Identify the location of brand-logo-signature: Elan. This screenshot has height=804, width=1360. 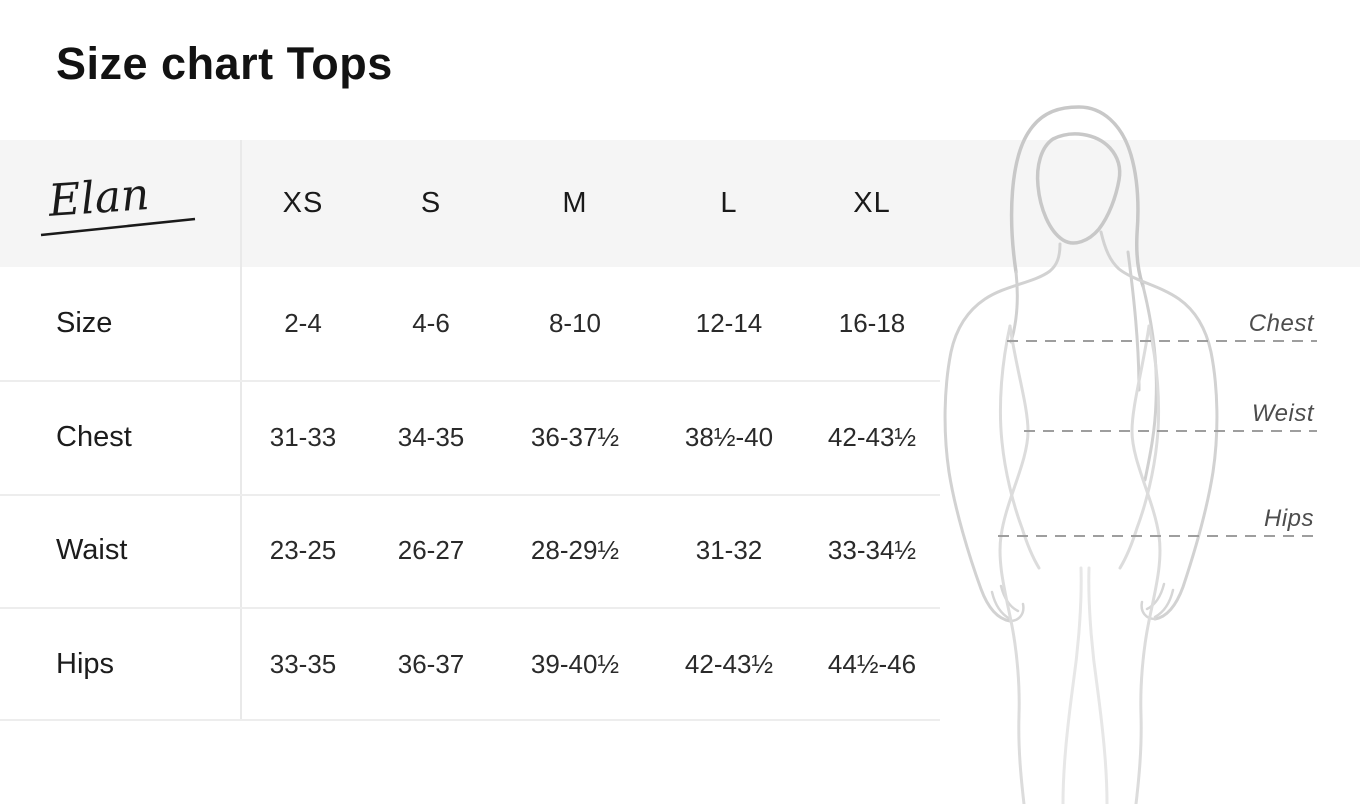
(118, 202).